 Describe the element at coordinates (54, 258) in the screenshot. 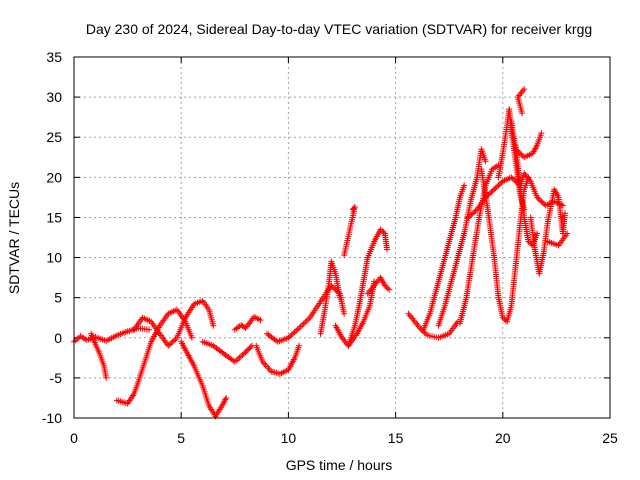

I see `y-tick-label: 10` at that location.